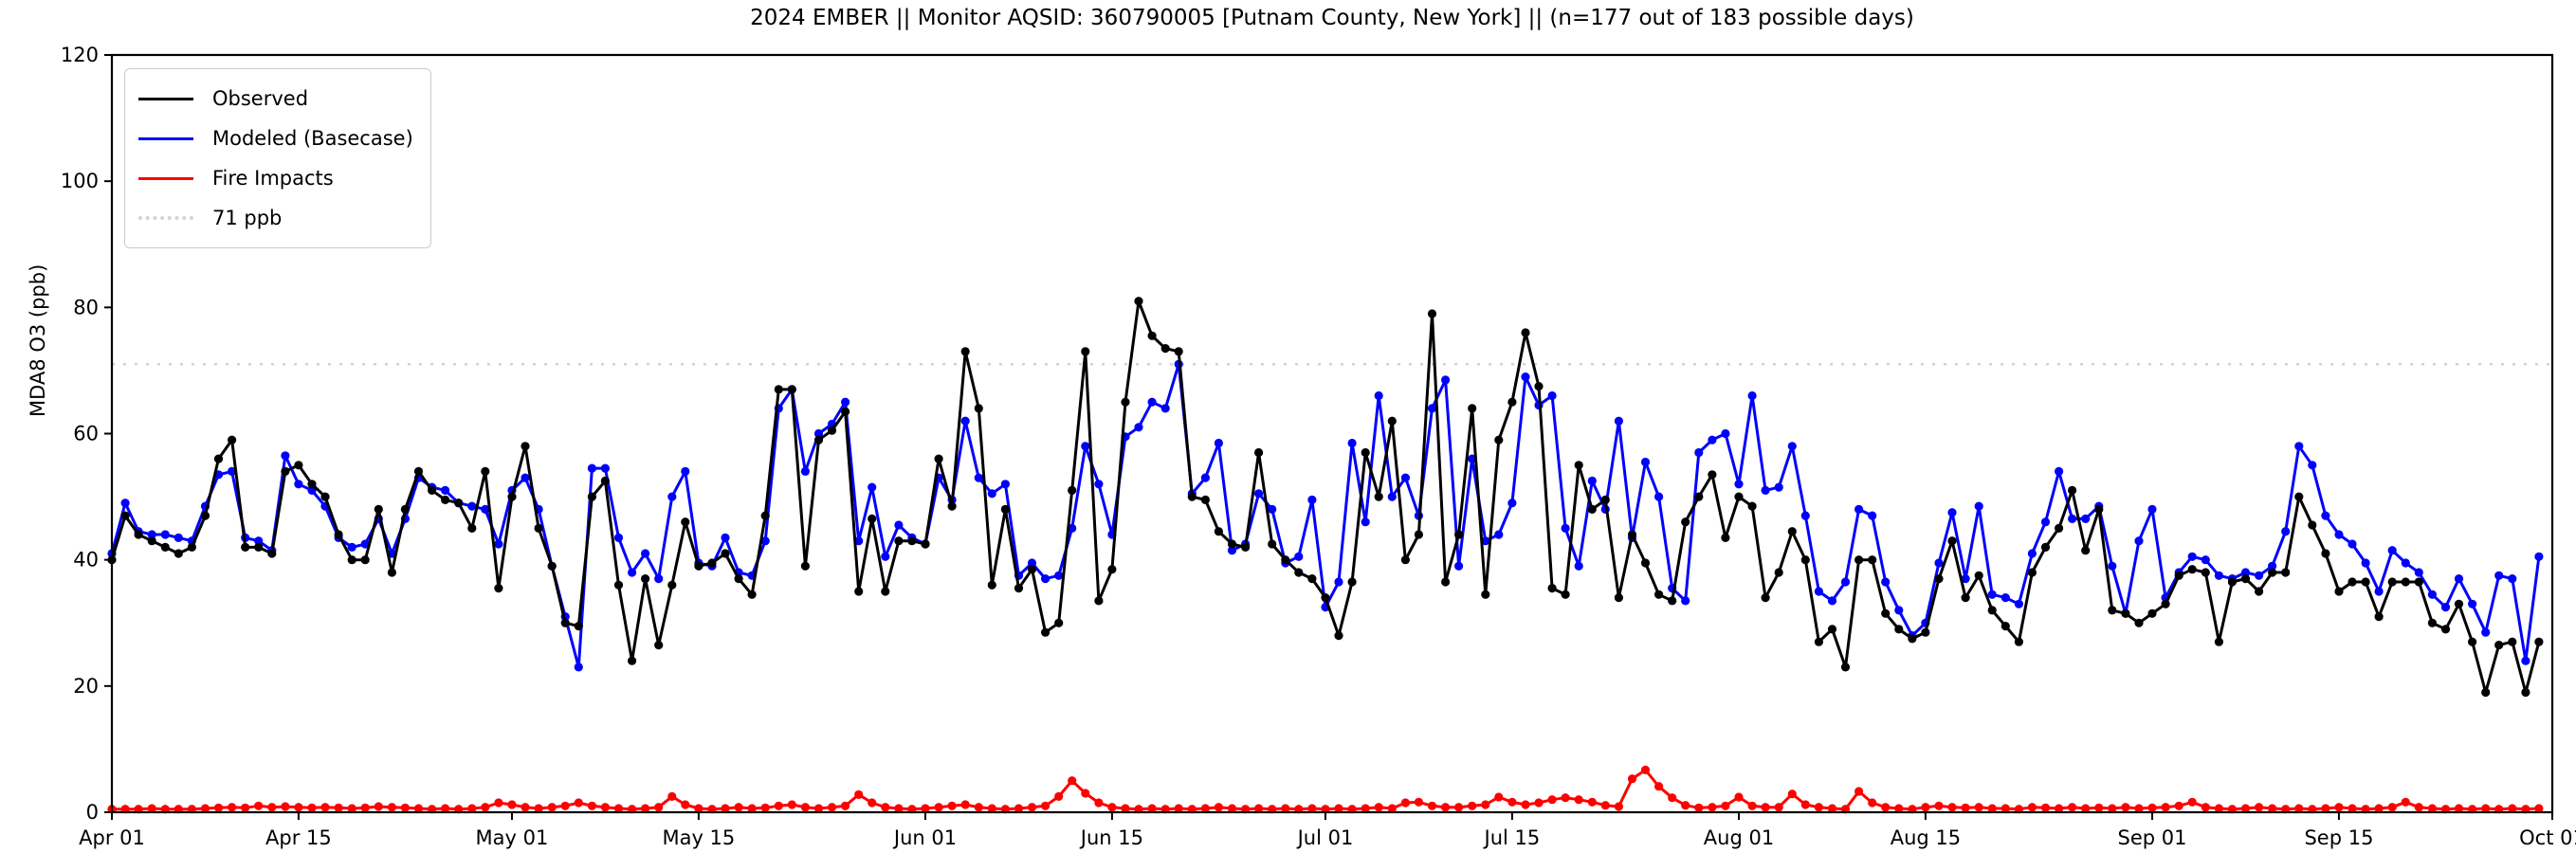 This screenshot has width=2576, height=853. Describe the element at coordinates (165, 98) in the screenshot. I see `observed-line-swatch` at that location.